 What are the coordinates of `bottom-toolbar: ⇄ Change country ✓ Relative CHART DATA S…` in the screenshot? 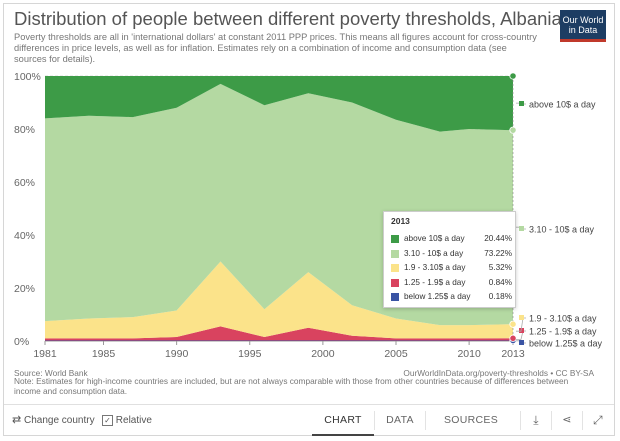 It's located at (309, 420).